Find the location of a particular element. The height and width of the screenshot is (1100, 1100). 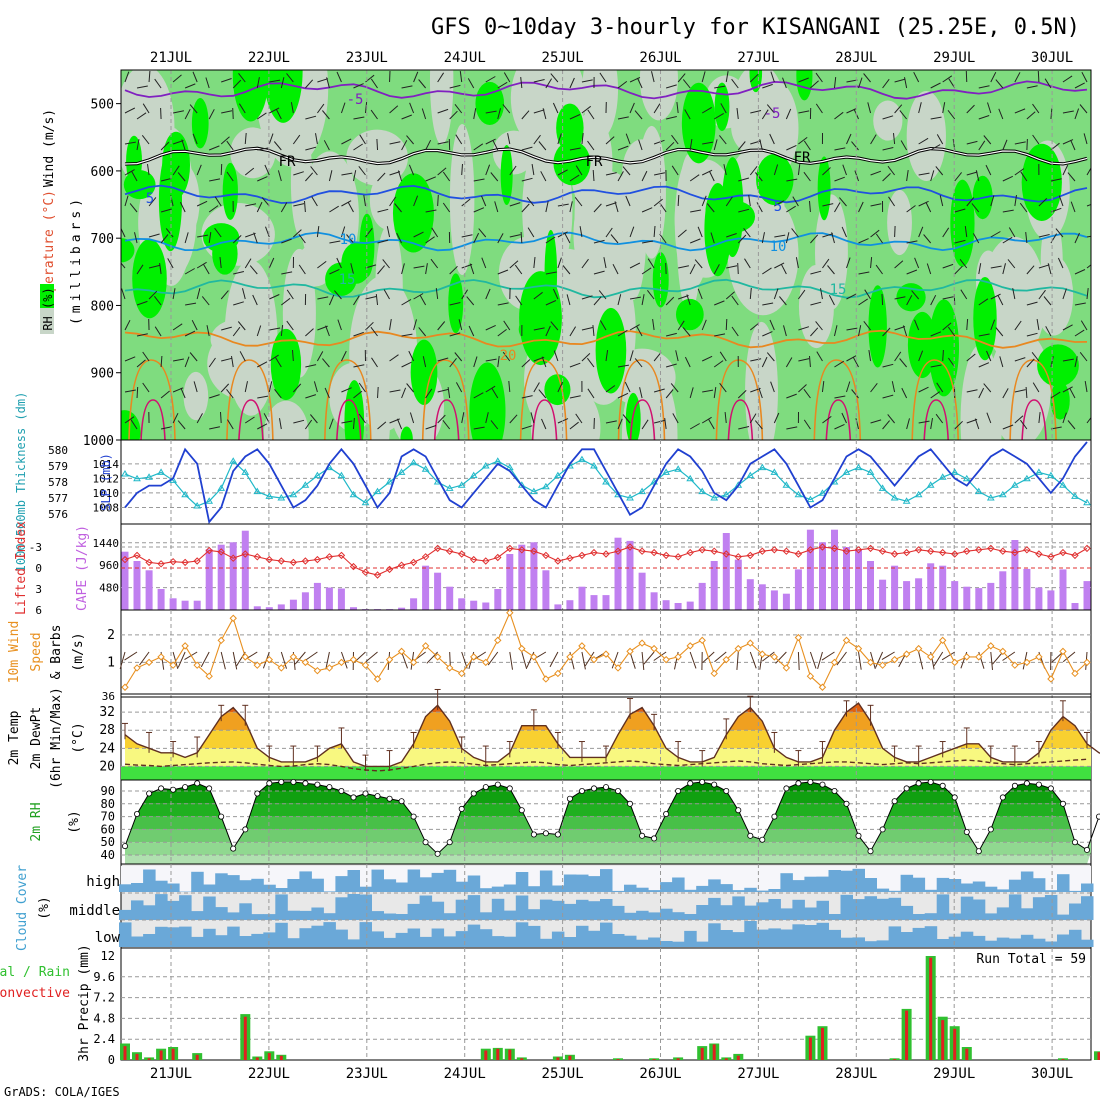

pressure-tick-label: 600 is located at coordinates (102, 172).